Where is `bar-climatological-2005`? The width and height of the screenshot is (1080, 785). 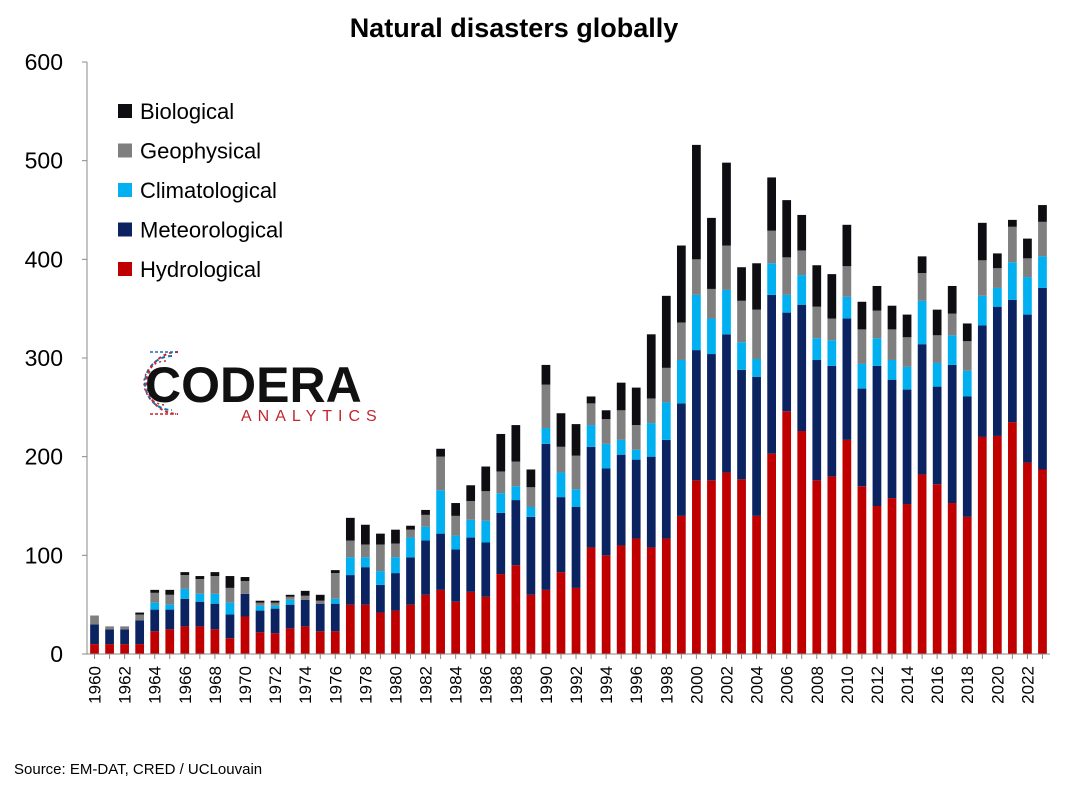 bar-climatological-2005 is located at coordinates (771, 279).